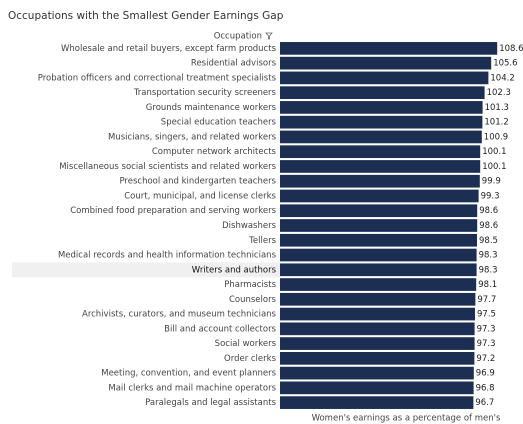 This screenshot has width=523, height=424. What do you see at coordinates (505, 64) in the screenshot?
I see `value-label: 105.6` at bounding box center [505, 64].